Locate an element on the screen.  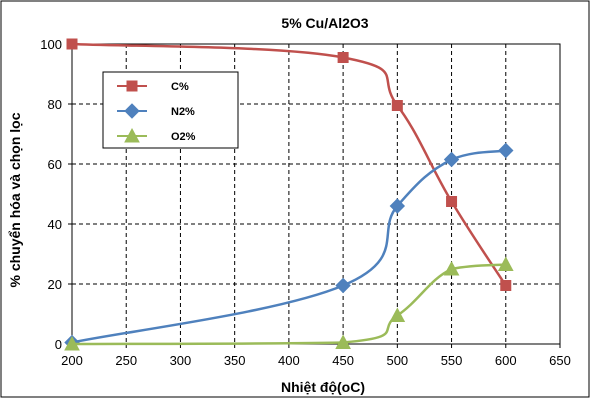
y-tick-label: 80 is located at coordinates (55, 104).